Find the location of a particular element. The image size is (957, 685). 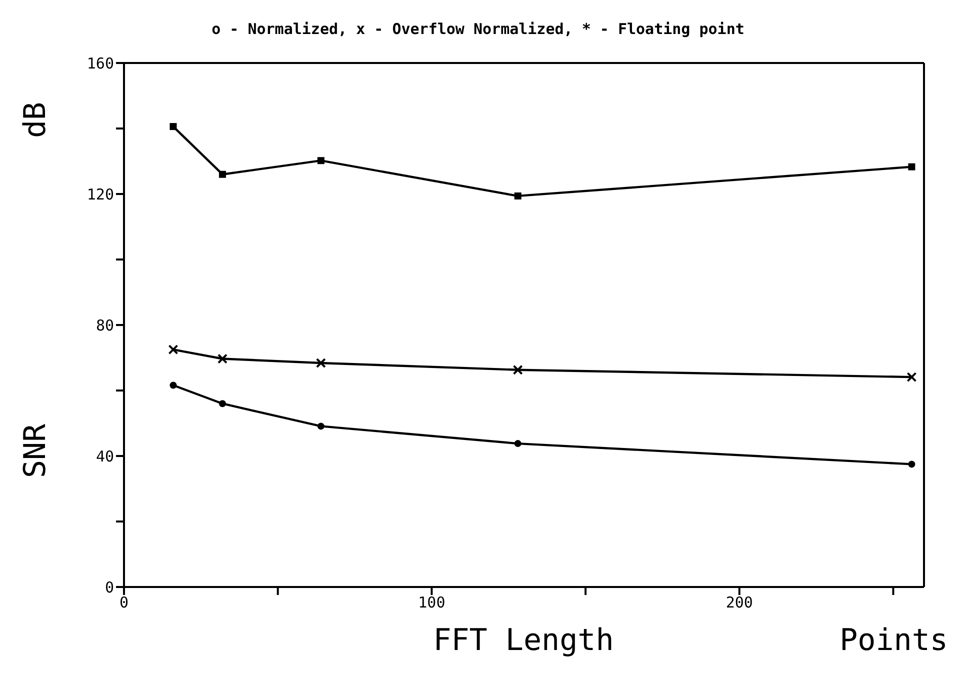

x-tick-label: 200 is located at coordinates (739, 603).